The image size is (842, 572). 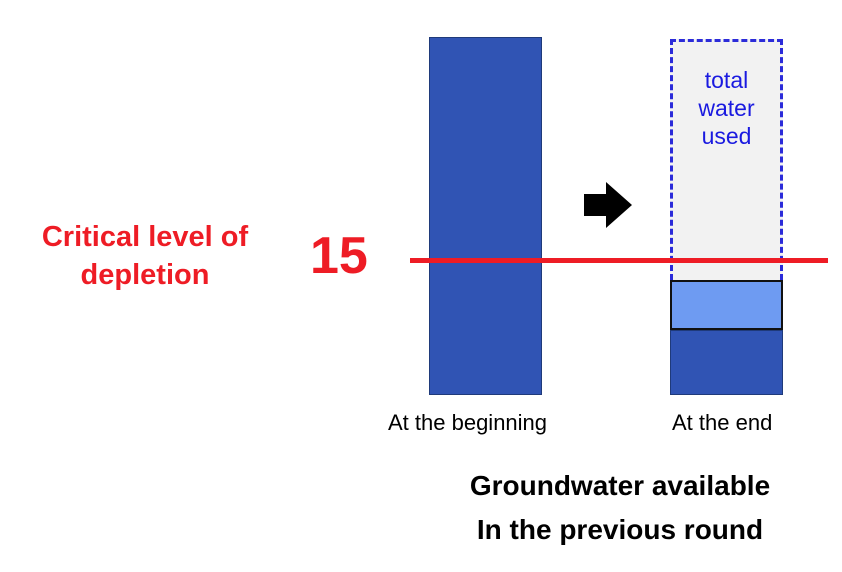 I want to click on critical-label-line1: Critical level of, so click(x=145, y=237).